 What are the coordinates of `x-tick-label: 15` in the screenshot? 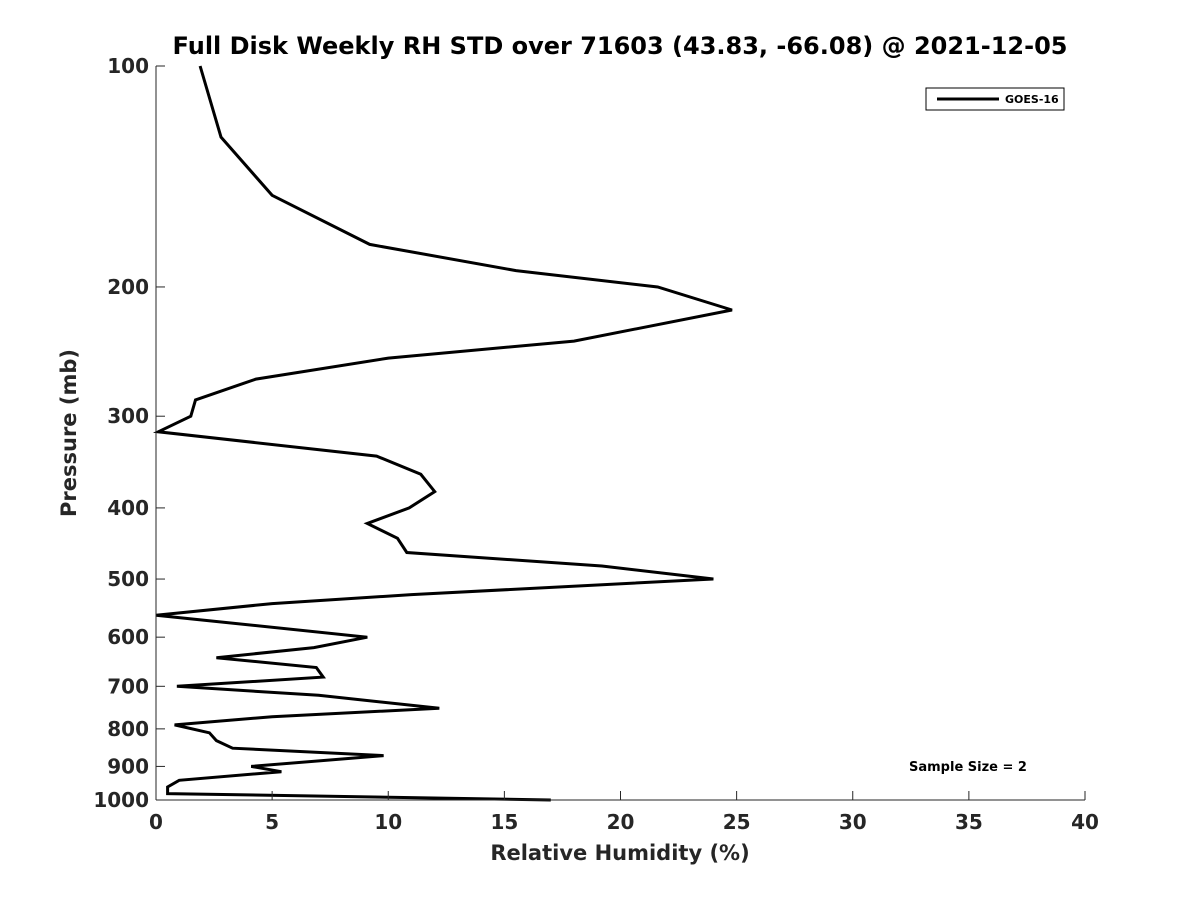 It's located at (504, 822).